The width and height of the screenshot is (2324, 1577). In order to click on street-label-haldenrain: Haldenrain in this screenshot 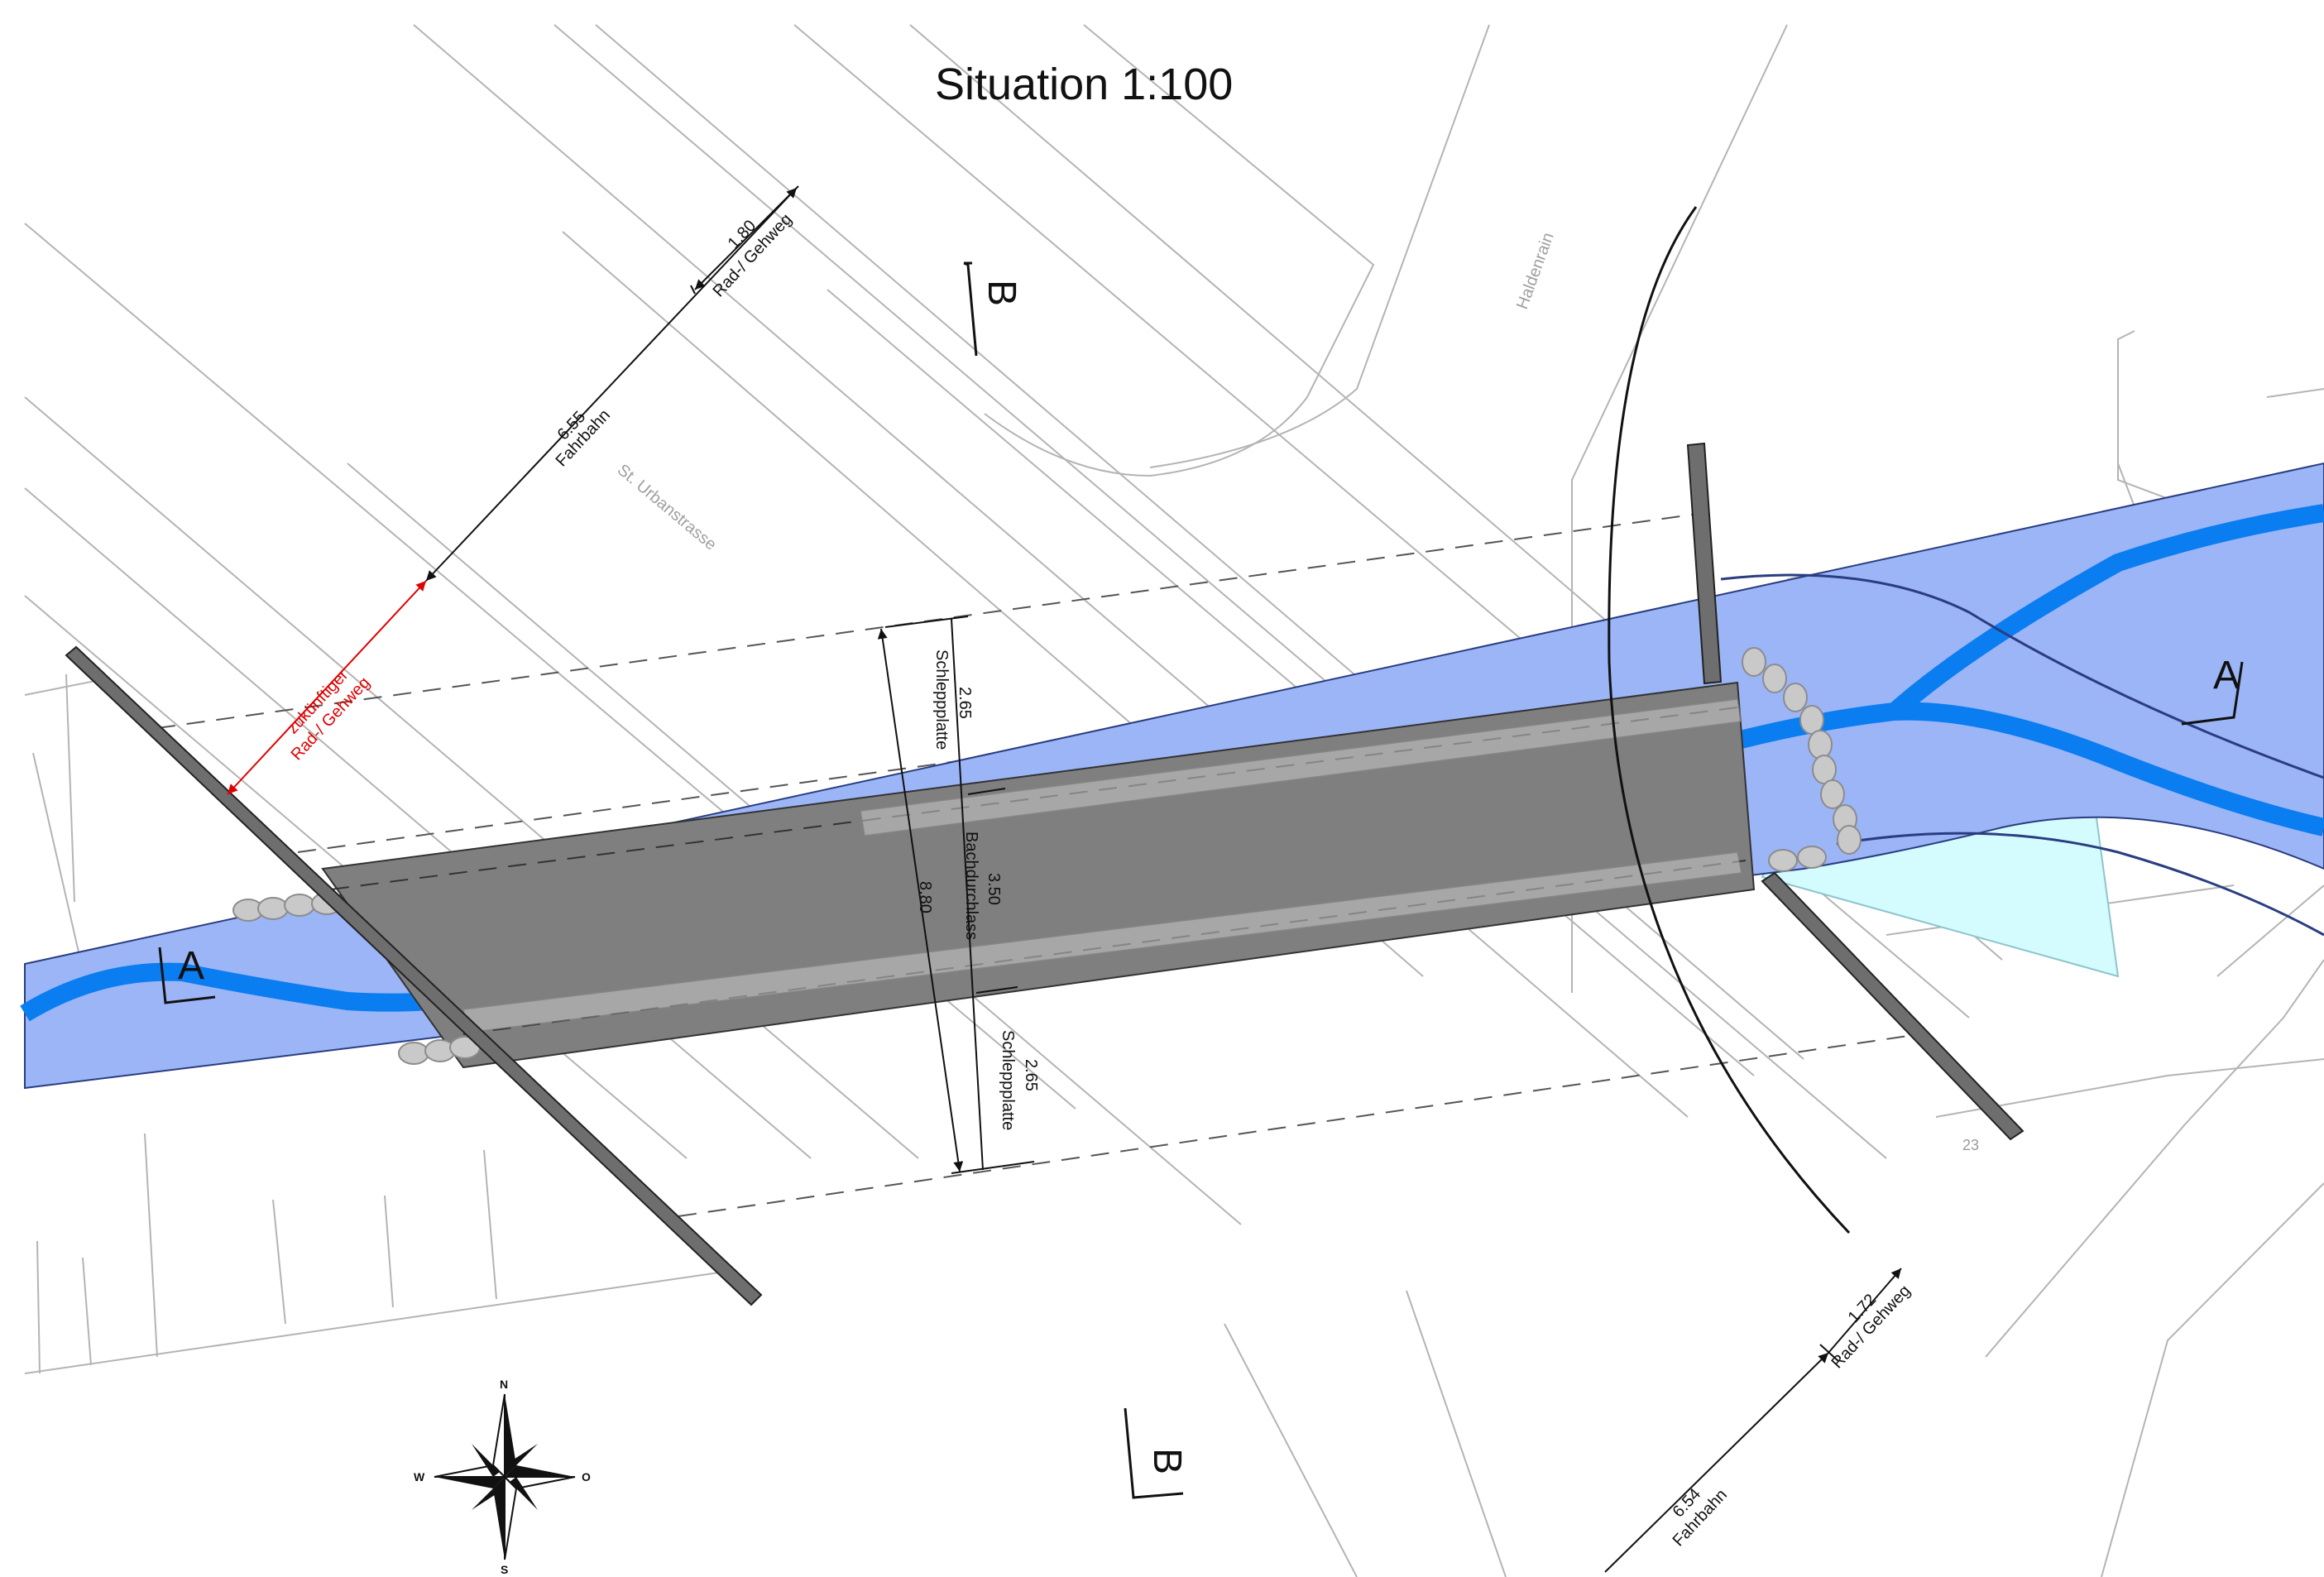, I will do `click(1535, 270)`.